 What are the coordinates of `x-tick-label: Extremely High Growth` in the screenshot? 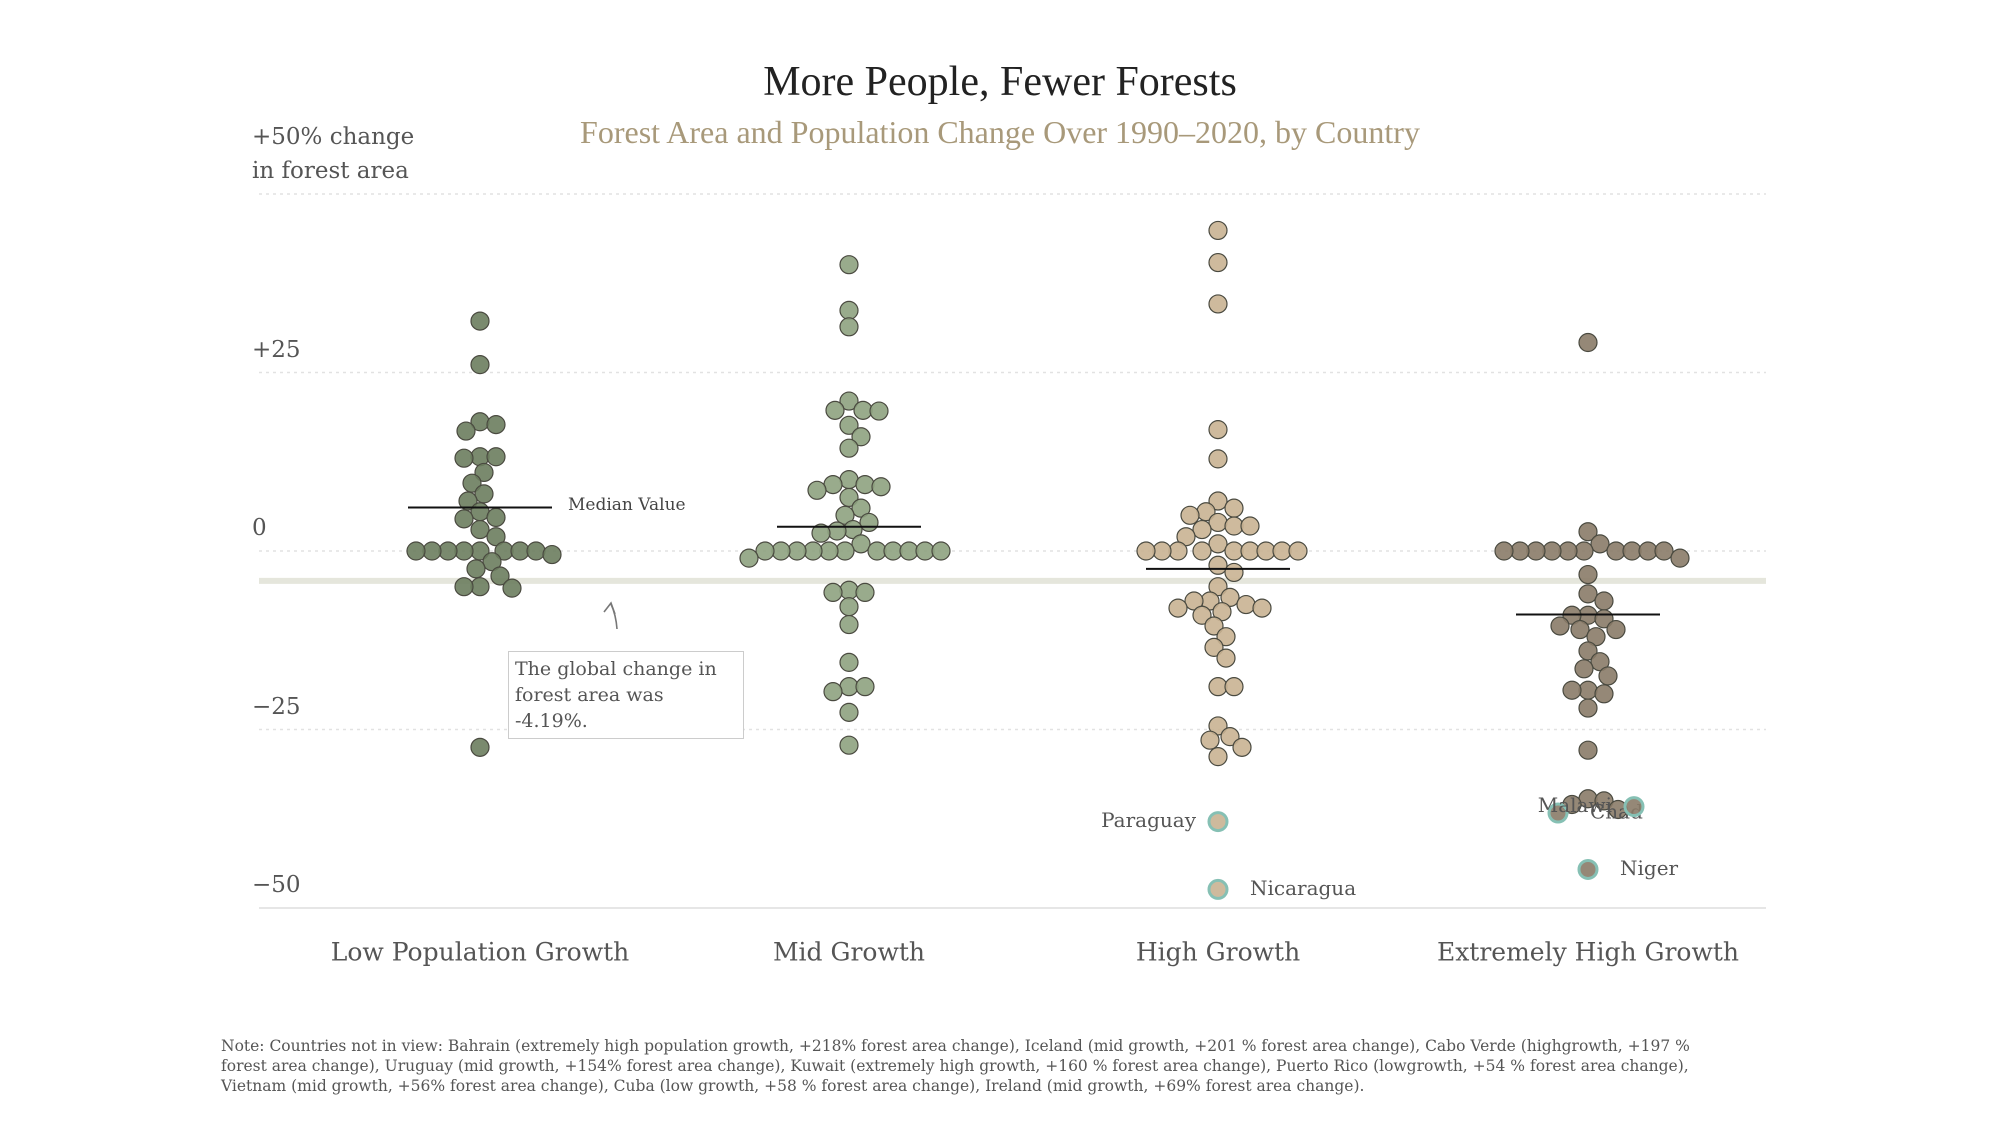 It's located at (1588, 952).